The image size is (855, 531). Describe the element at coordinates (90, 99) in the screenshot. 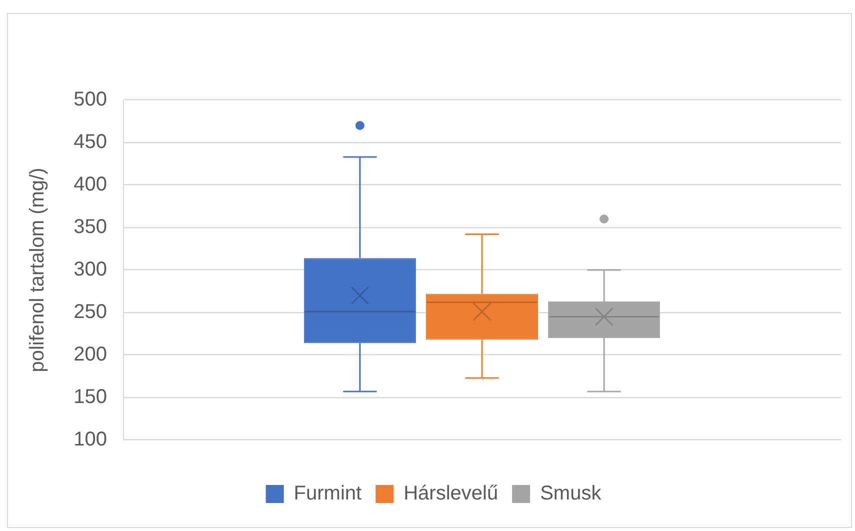

I see `y-tick-label: 500` at that location.